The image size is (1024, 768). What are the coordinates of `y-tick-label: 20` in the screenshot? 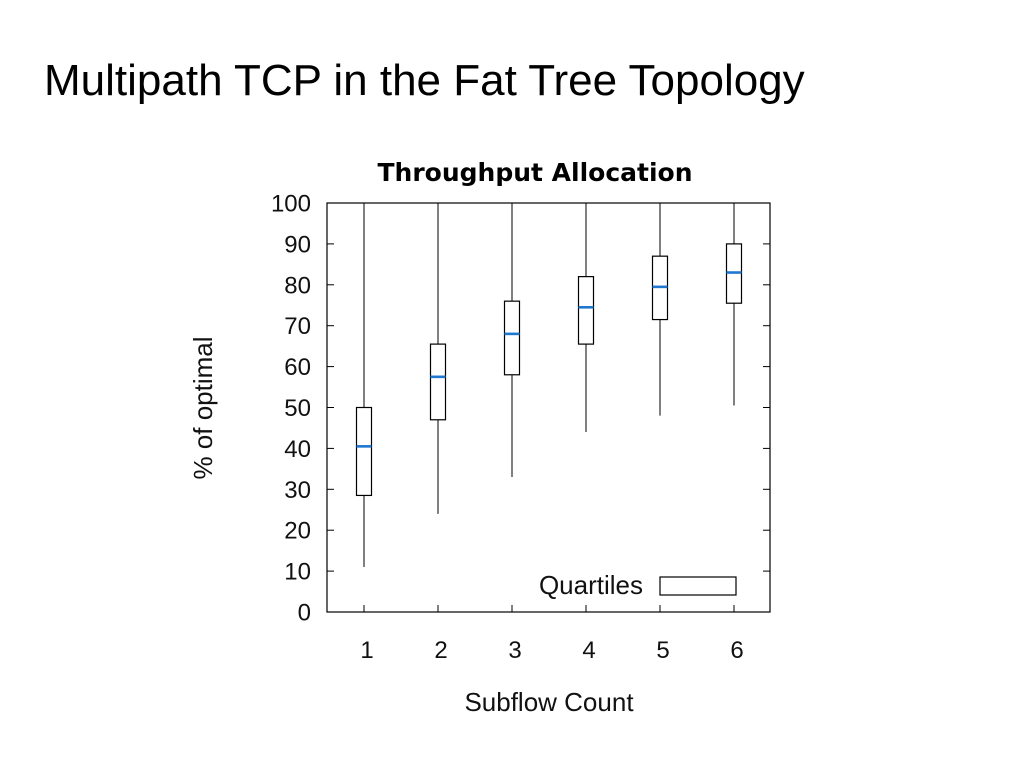 It's located at (297, 531).